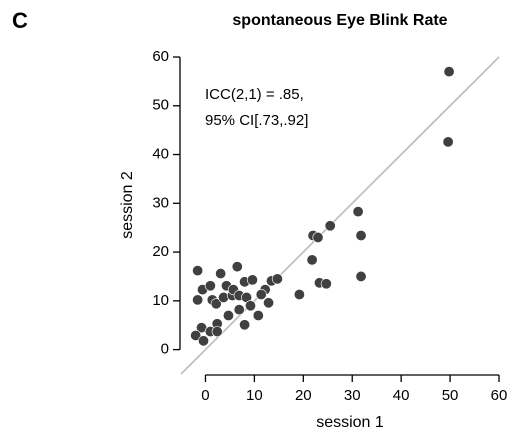 The width and height of the screenshot is (515, 435). Describe the element at coordinates (160, 202) in the screenshot. I see `y-tick-label: 30` at that location.